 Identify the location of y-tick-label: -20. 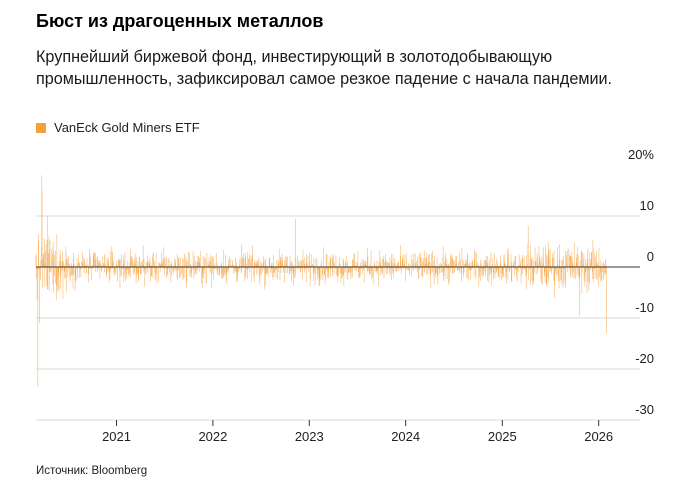
(644, 358).